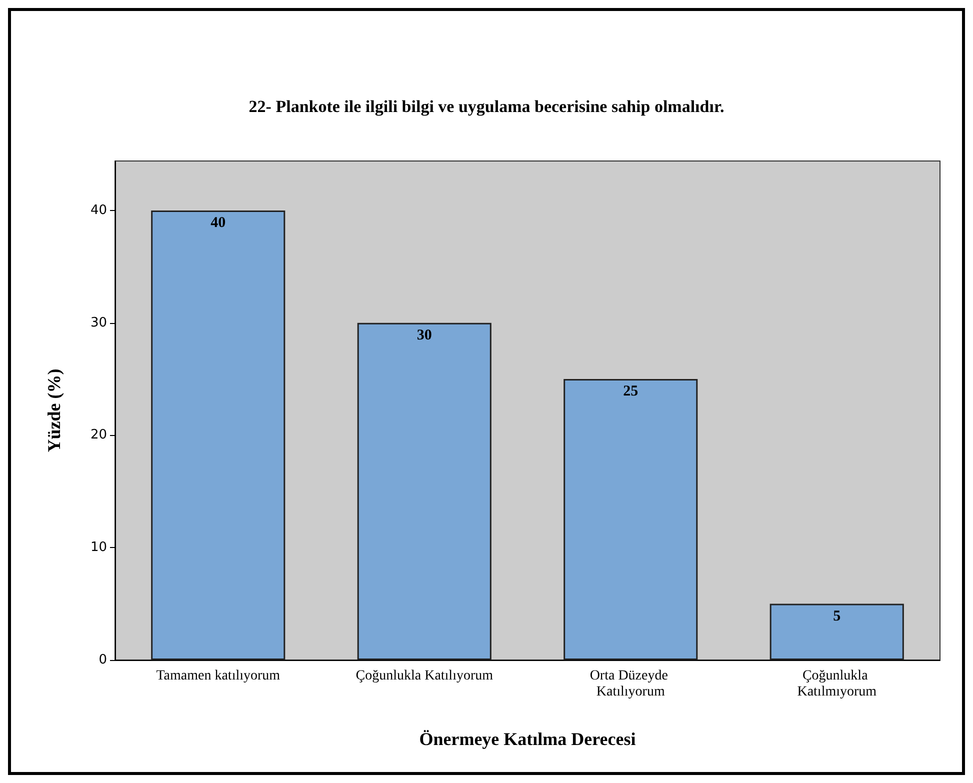  Describe the element at coordinates (98, 435) in the screenshot. I see `y-tick-label: 20` at that location.